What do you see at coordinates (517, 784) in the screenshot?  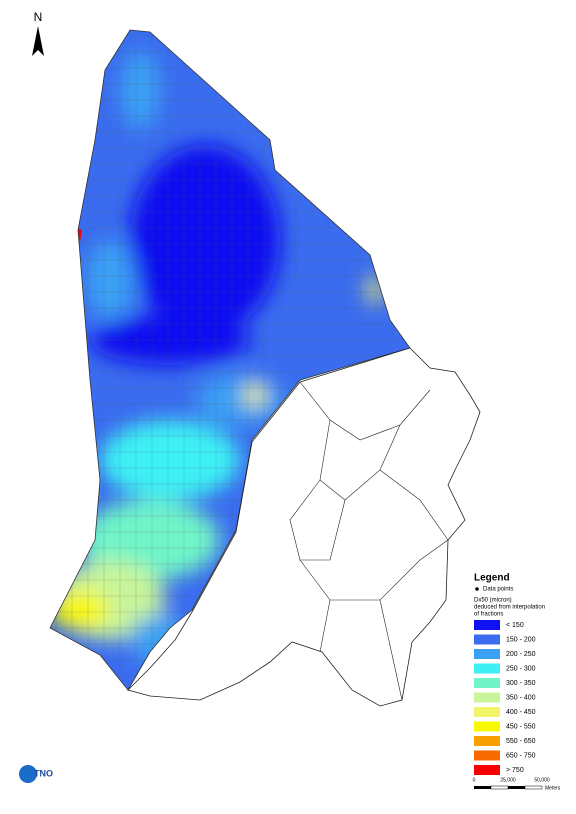 I see `scale-bar: 0 25,000 50,000 Meters` at bounding box center [517, 784].